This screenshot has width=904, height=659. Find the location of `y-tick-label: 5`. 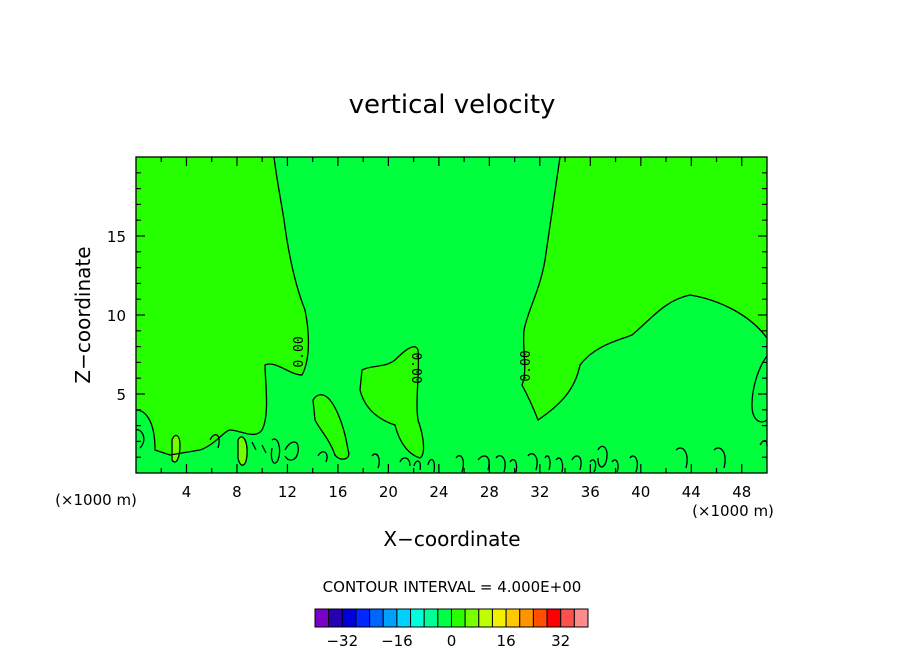

y-tick-label: 5 is located at coordinates (121, 395).